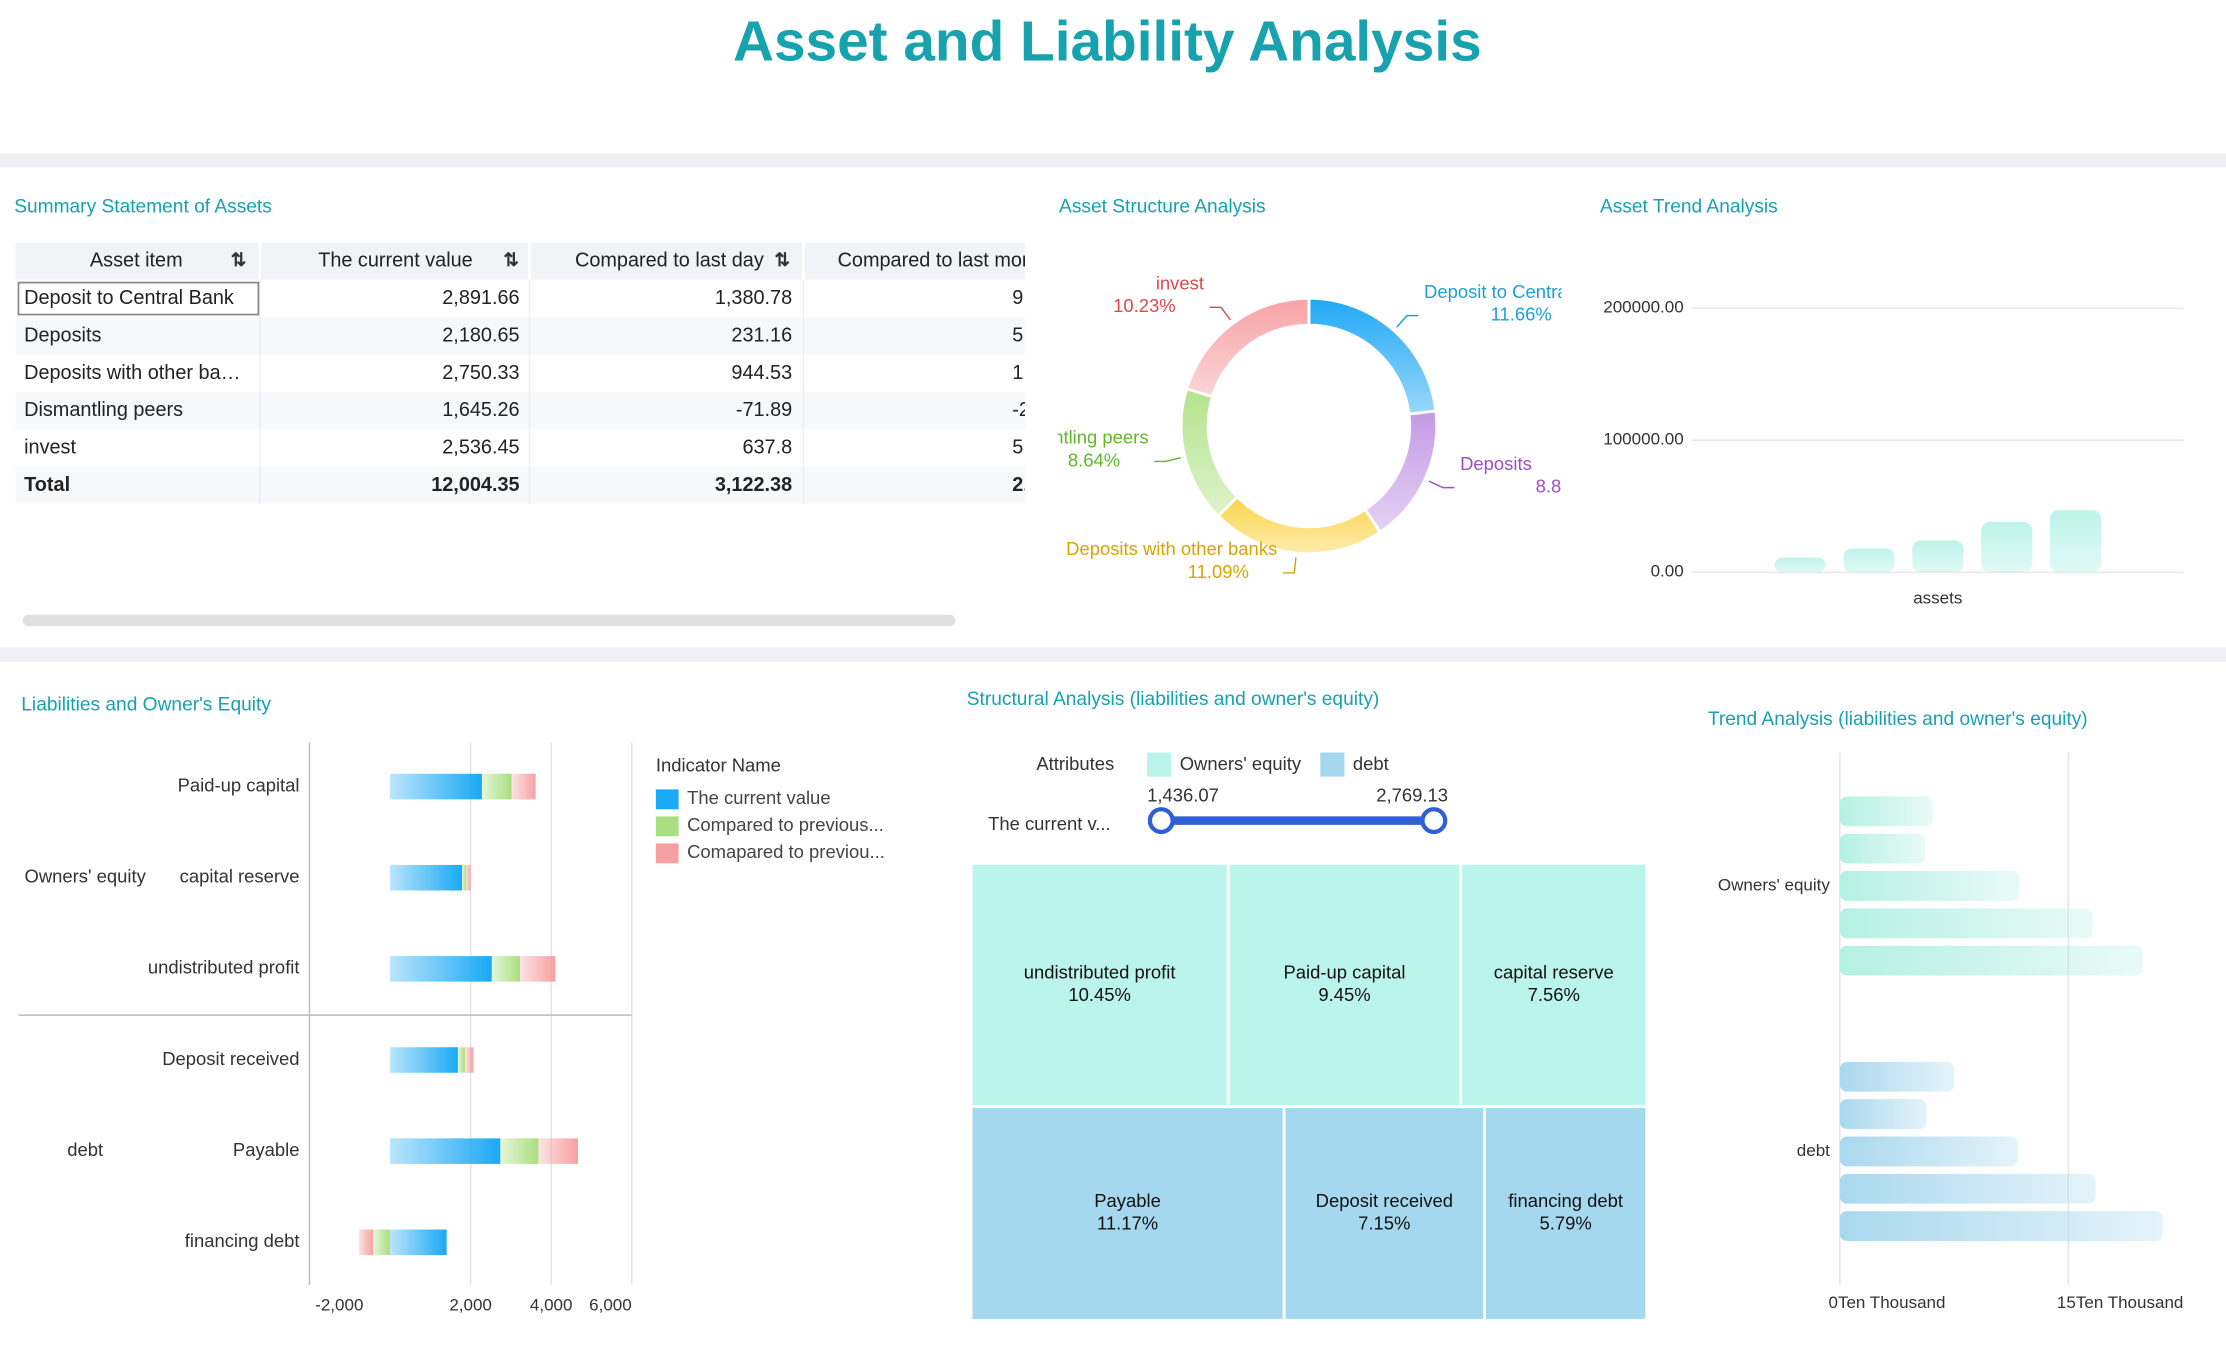 This screenshot has width=2226, height=1346. Describe the element at coordinates (50, 448) in the screenshot. I see `table-cell: invest` at that location.